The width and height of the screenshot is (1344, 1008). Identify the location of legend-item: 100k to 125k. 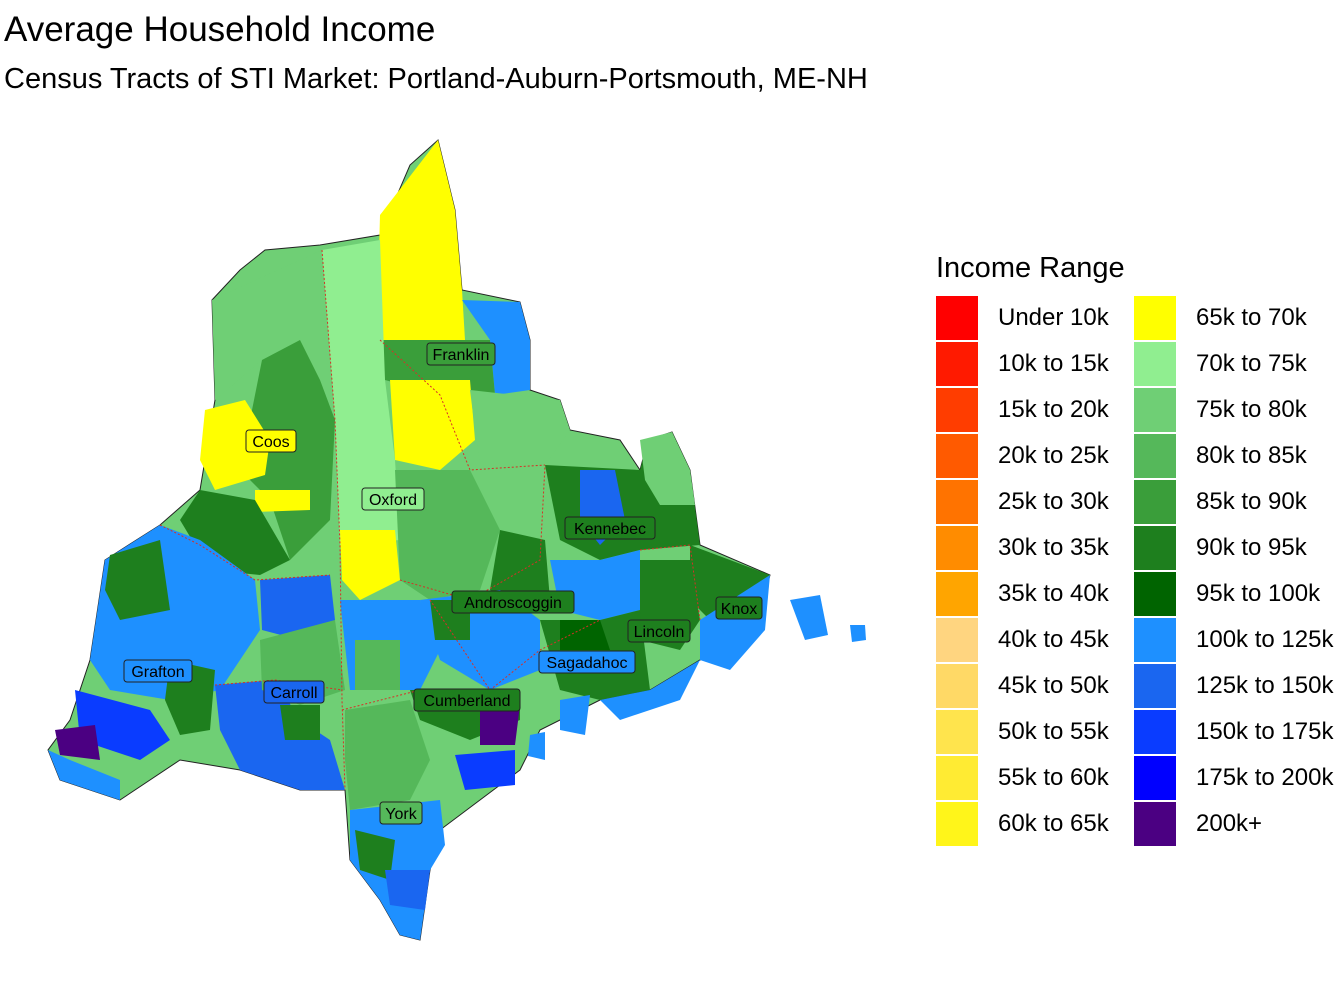
(1234, 640).